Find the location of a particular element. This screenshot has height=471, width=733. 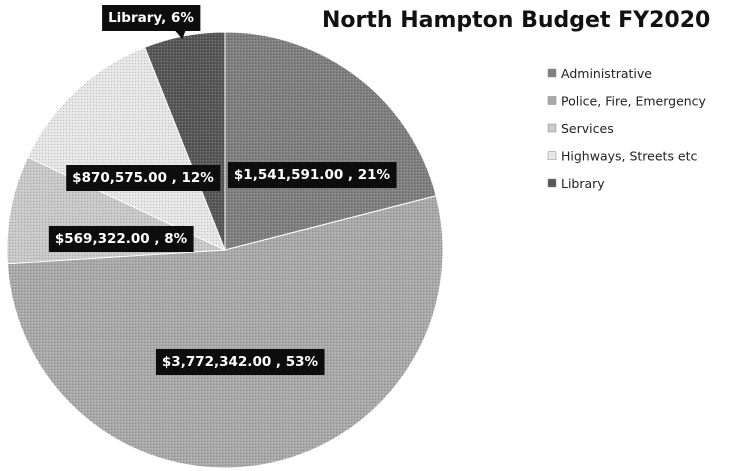

data-label-box-library is located at coordinates (151, 18).